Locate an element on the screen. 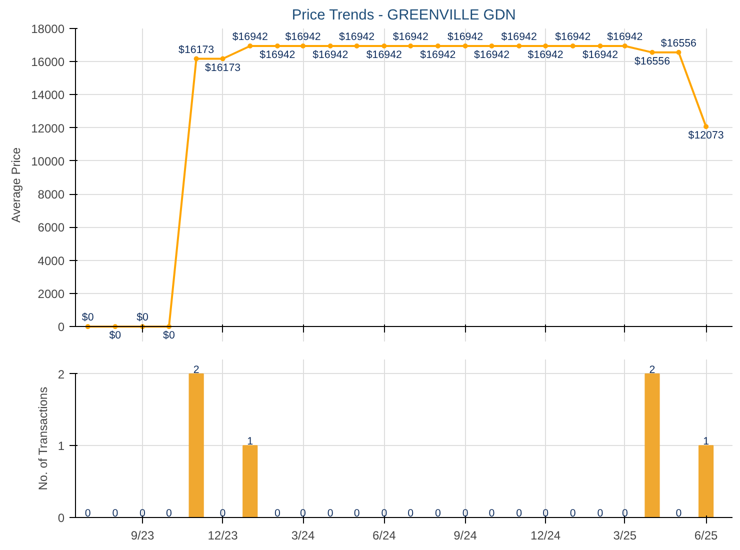 The height and width of the screenshot is (550, 740). x-tick-label: 9/24 is located at coordinates (466, 535).